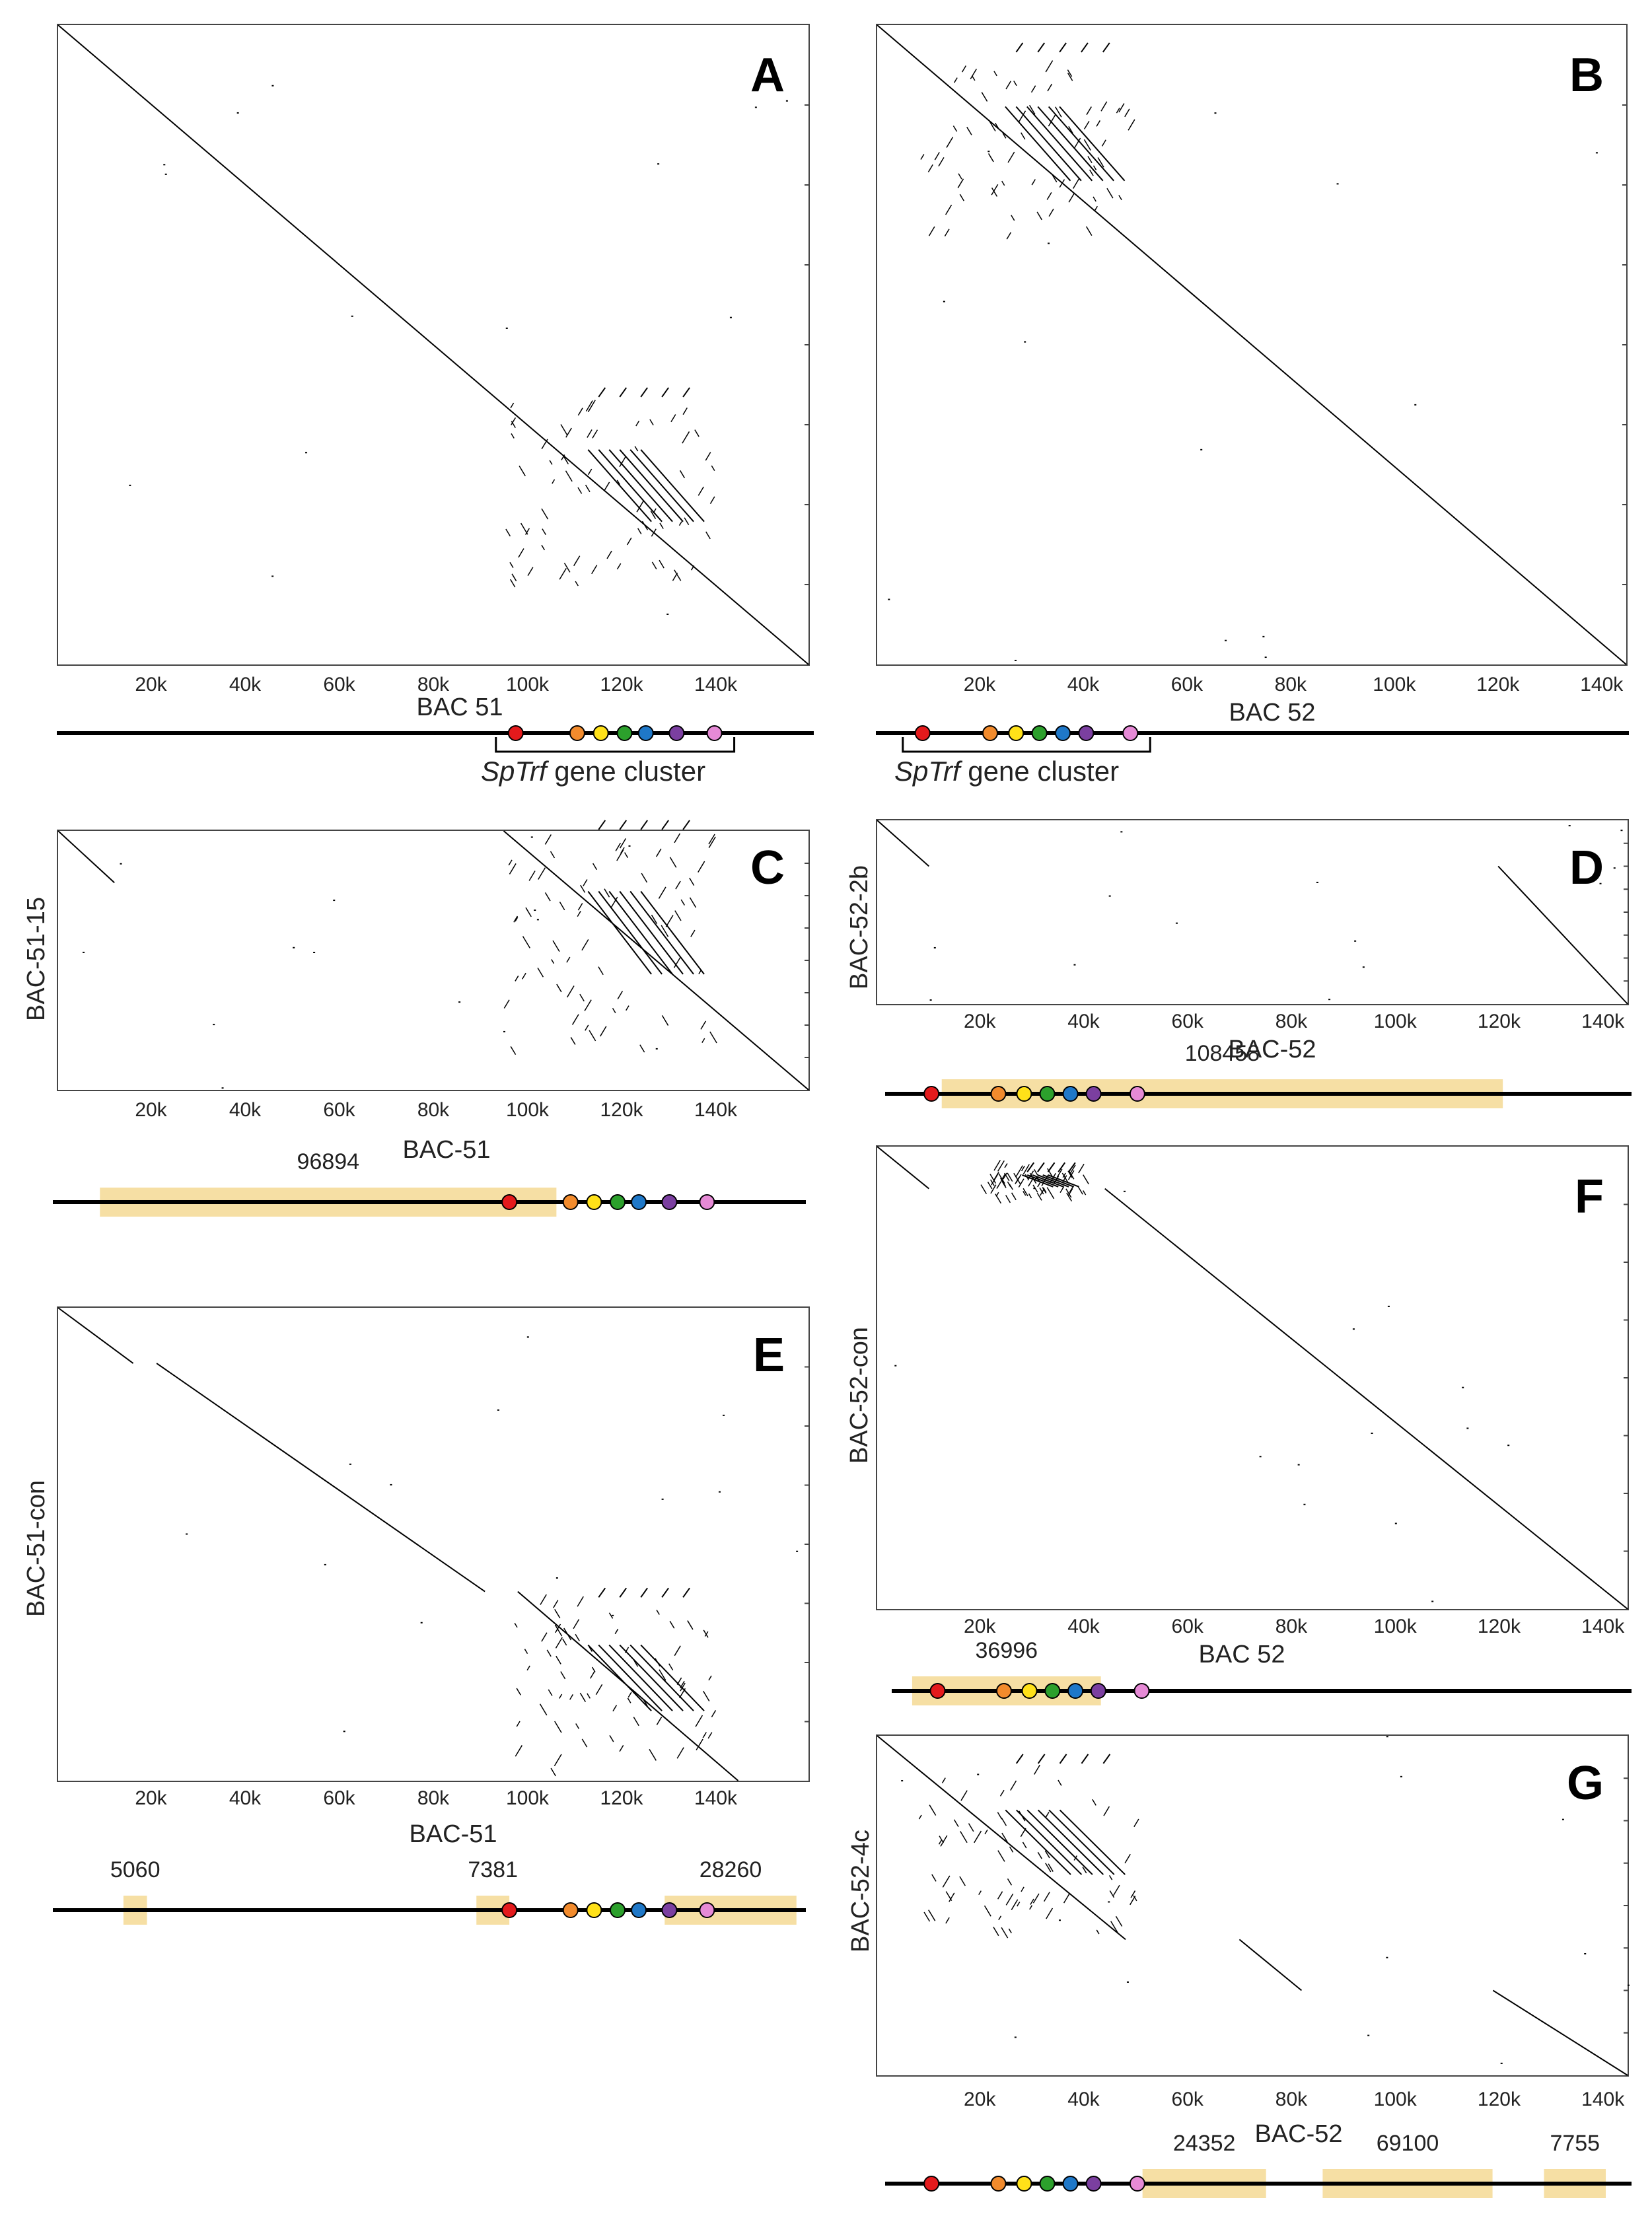 This screenshot has width=1652, height=2214. What do you see at coordinates (434, 1110) in the screenshot?
I see `x-tick-label: 80k` at bounding box center [434, 1110].